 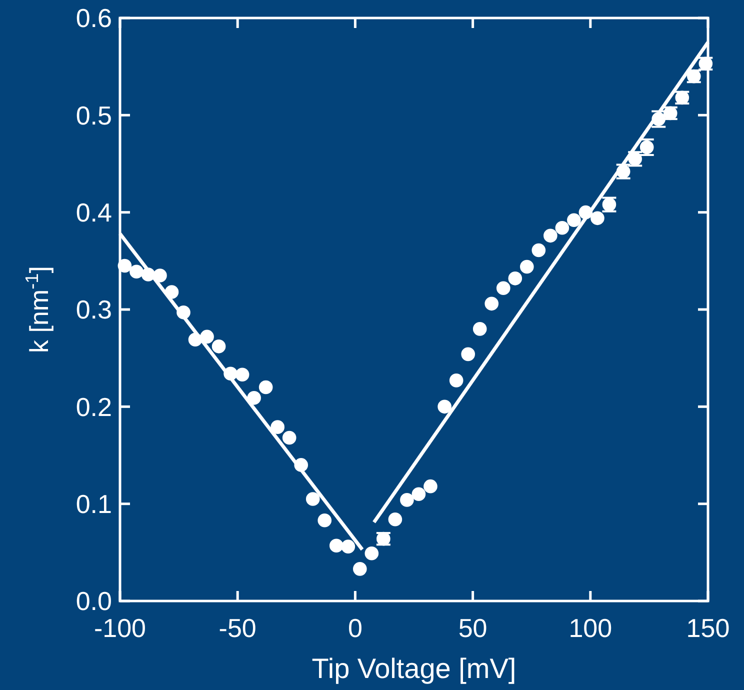 What do you see at coordinates (94, 407) in the screenshot?
I see `y-tick-label: 0.2` at bounding box center [94, 407].